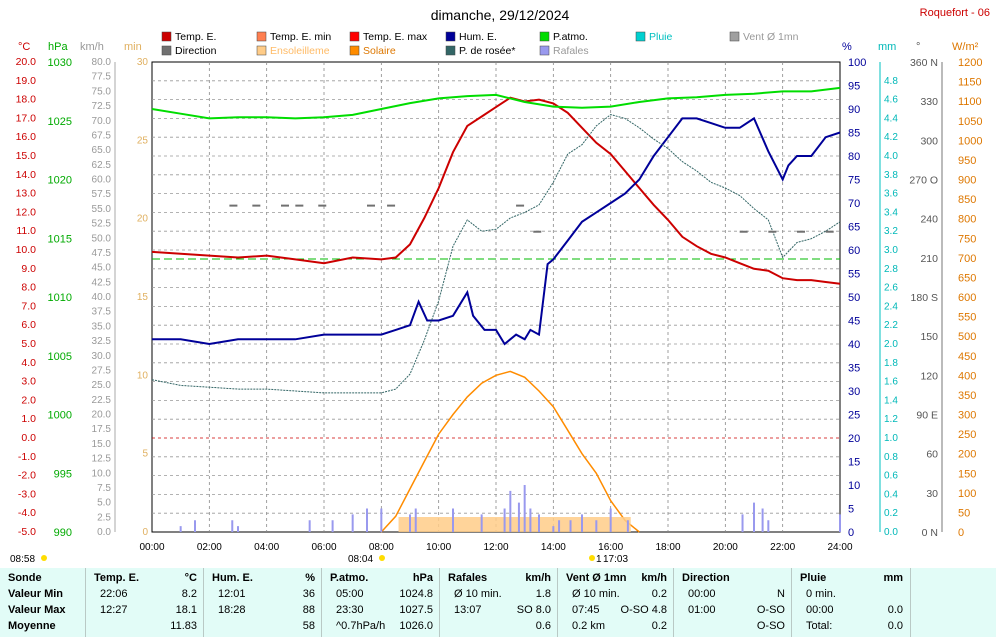 This screenshot has height=637, width=996. Describe the element at coordinates (60, 416) in the screenshot. I see `hpa-tick-label: 1000` at that location.